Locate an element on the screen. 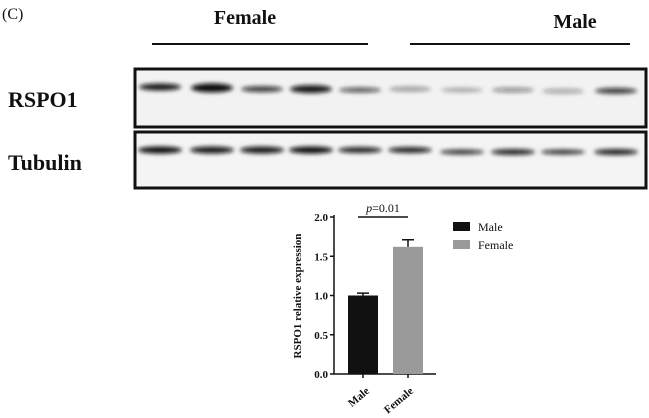 The height and width of the screenshot is (418, 649). y-axis-label: RSPO1 relative expression is located at coordinates (298, 296).